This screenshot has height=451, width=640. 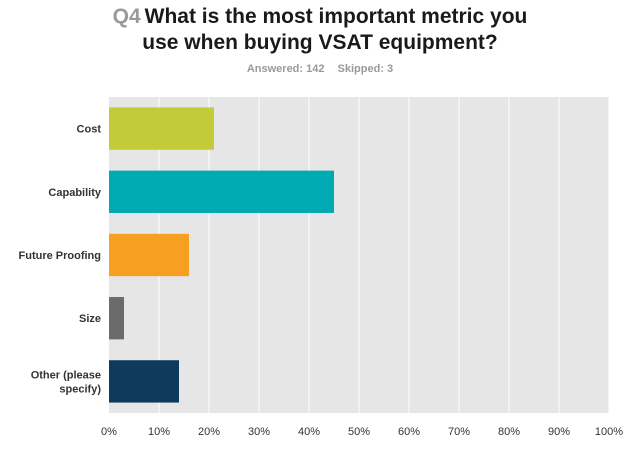 What do you see at coordinates (126, 16) in the screenshot?
I see `question-number: Q4` at bounding box center [126, 16].